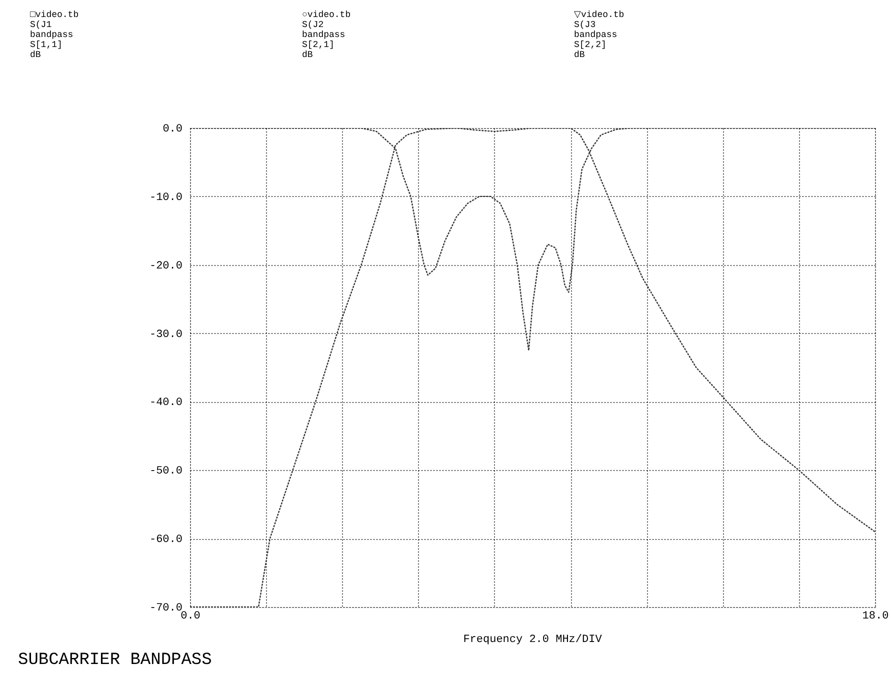 The height and width of the screenshot is (679, 891). I want to click on text: ▽video.tb S(J3 bandpass S[2,2] dB, so click(599, 35).